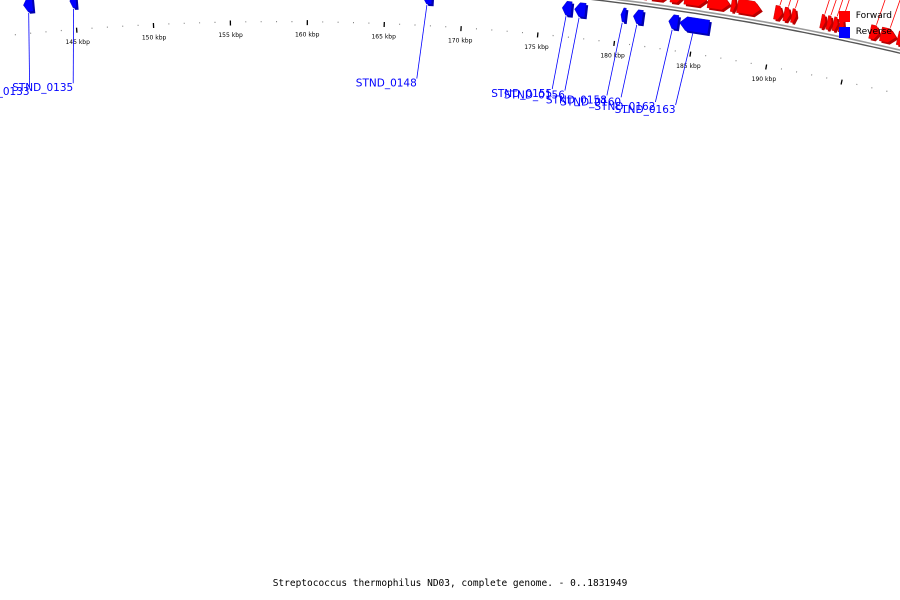 The image size is (900, 600). I want to click on strand-legend: Forward Reverse, so click(865, 24).